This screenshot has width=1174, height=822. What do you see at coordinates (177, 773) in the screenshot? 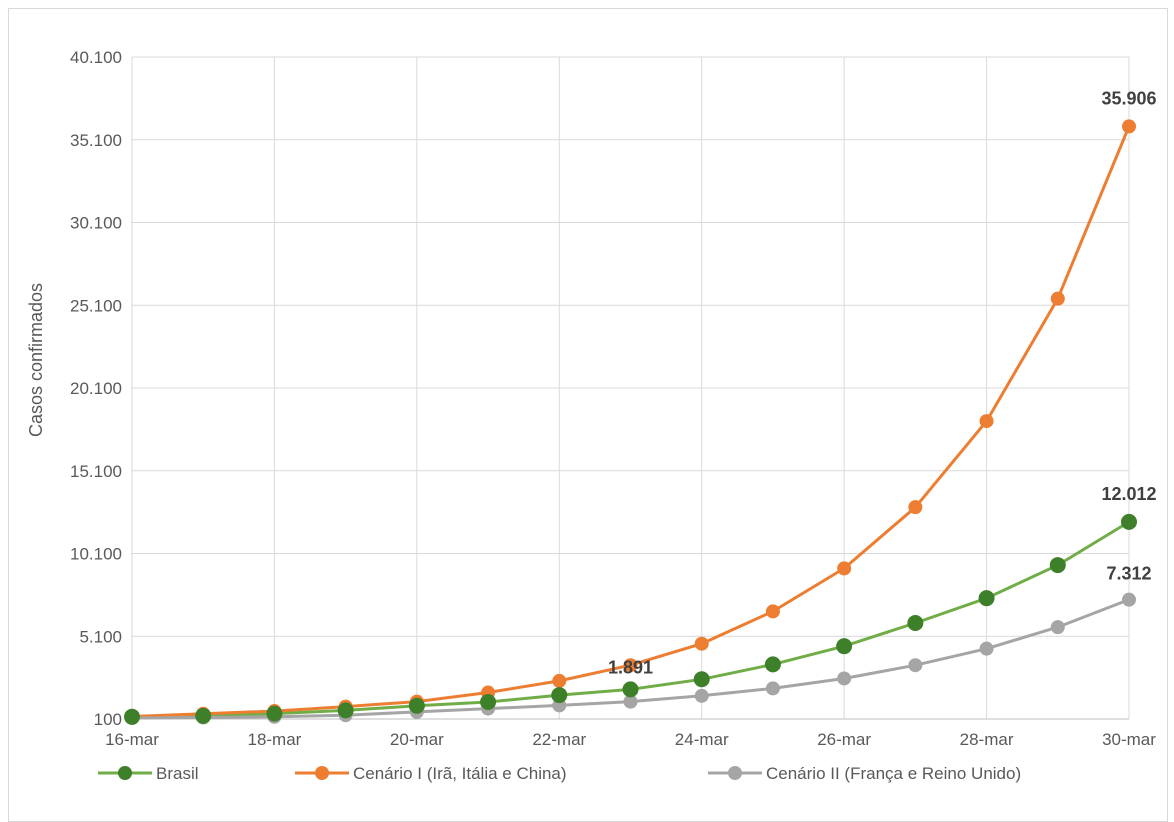
I see `legend-label: Brasil` at bounding box center [177, 773].